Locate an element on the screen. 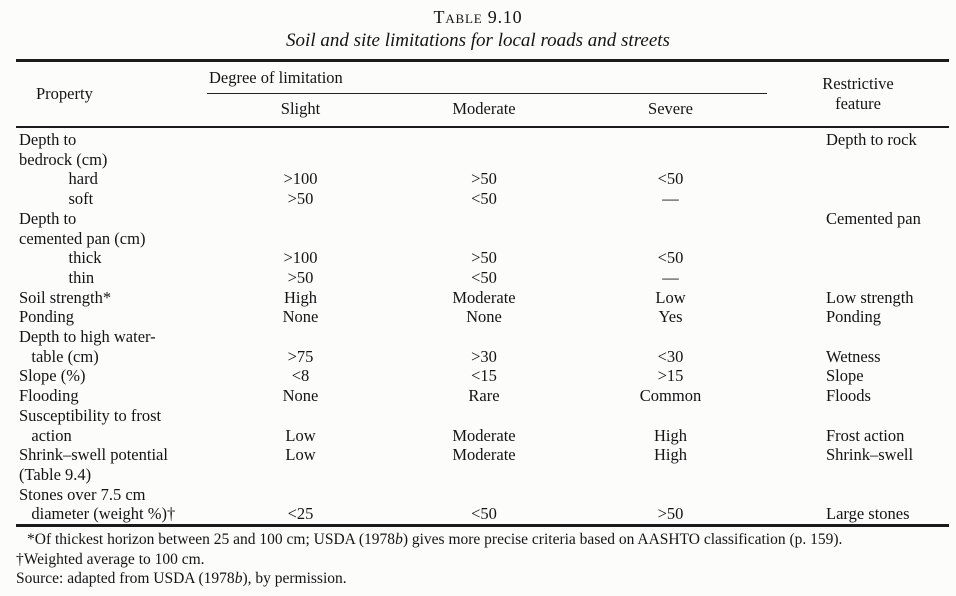  table-row: Susceptibility to frost is located at coordinates (482, 416).